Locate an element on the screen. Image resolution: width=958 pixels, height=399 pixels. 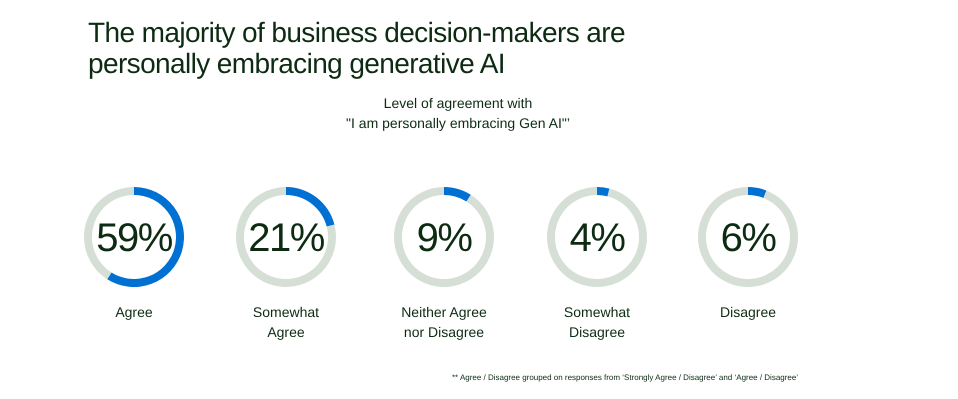
text: ** Agree / Disagree grouped on responses from ‘Strongly Agree / Disagree’ and ‘Agree / Disagree’ is located at coordinates (625, 377).